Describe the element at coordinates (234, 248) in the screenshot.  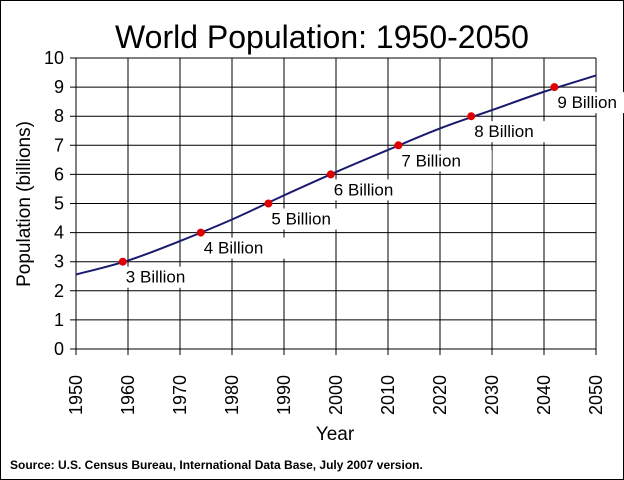
I see `milestone-label: 4 Billion` at that location.